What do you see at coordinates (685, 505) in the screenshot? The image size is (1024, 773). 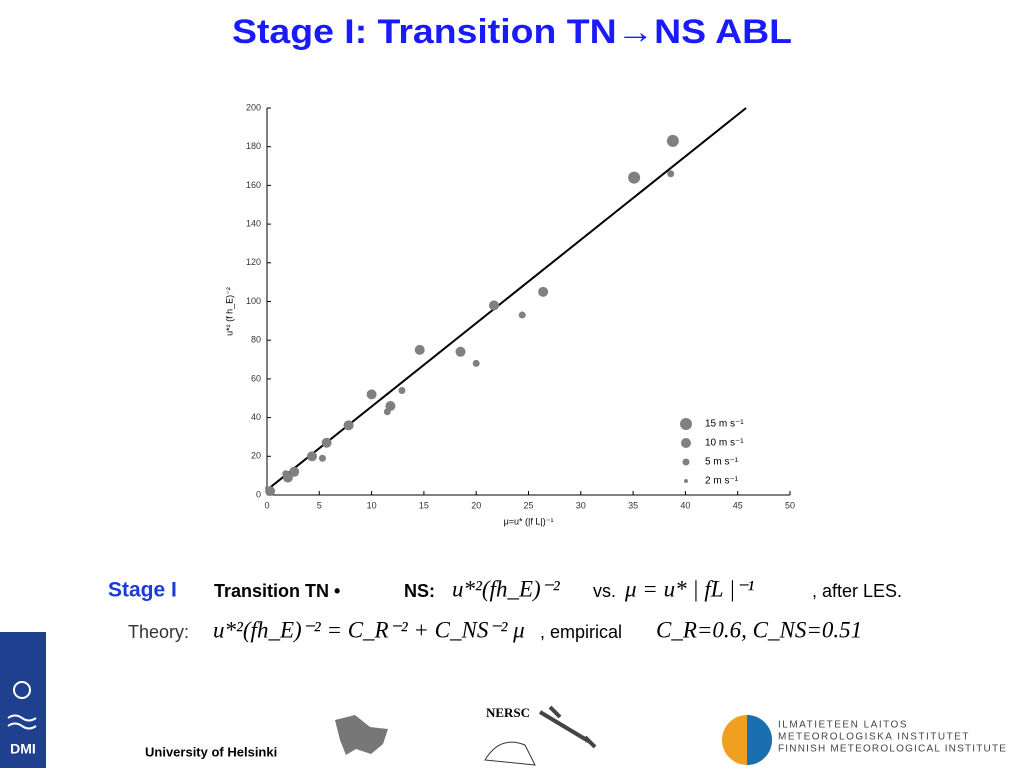 I see `x-tick-label: 40` at bounding box center [685, 505].